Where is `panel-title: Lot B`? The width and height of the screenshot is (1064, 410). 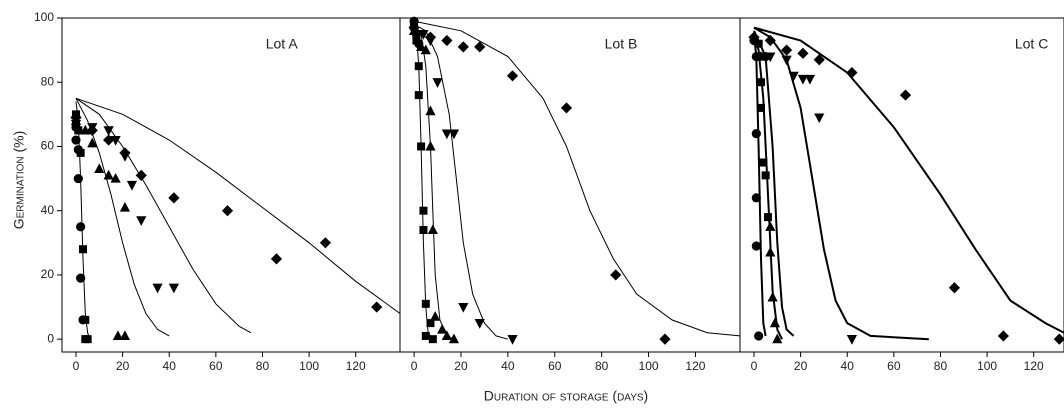
panel-title: Lot B is located at coordinates (621, 44).